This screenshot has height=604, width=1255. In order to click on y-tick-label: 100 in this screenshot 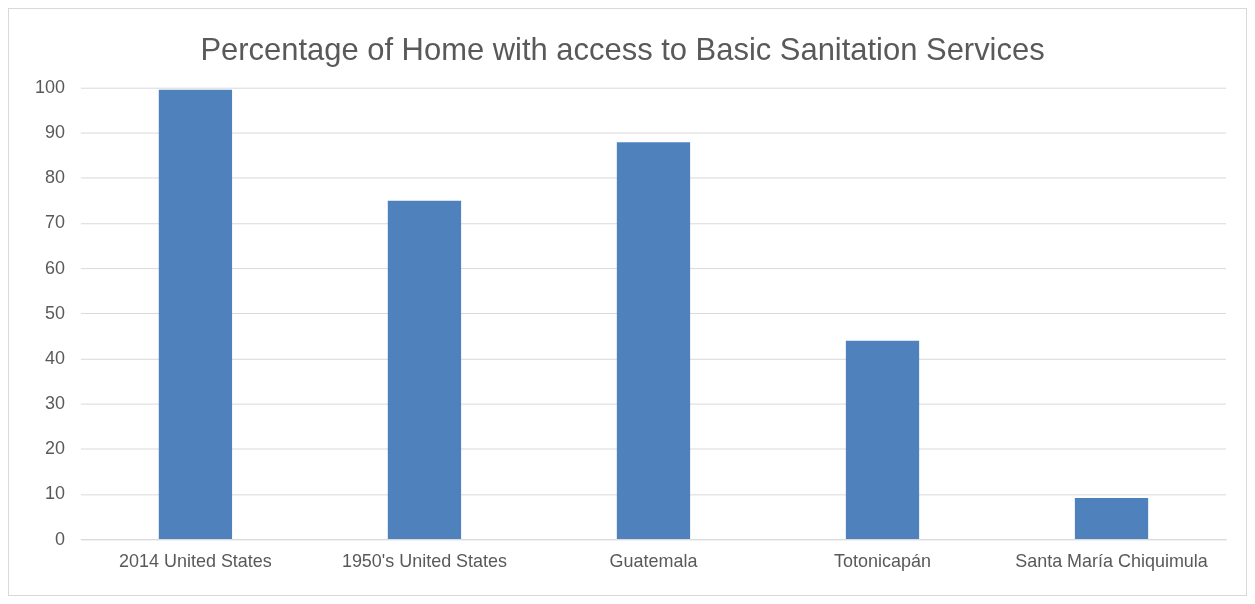, I will do `click(49, 86)`.